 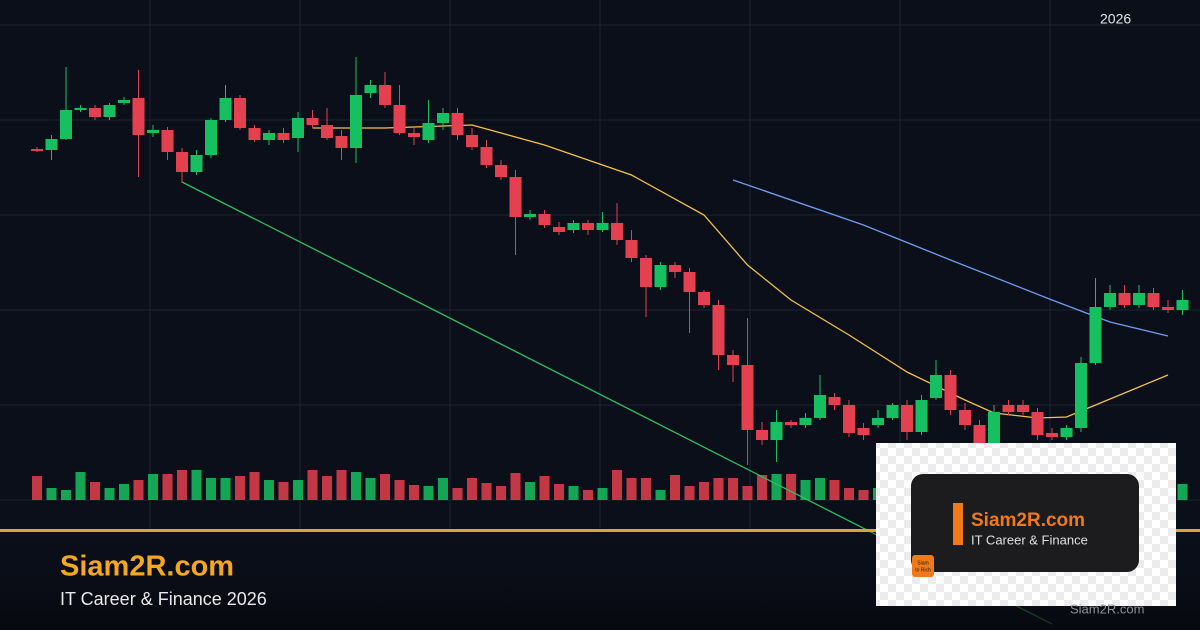 I want to click on year-label: 2026, so click(x=1115, y=19).